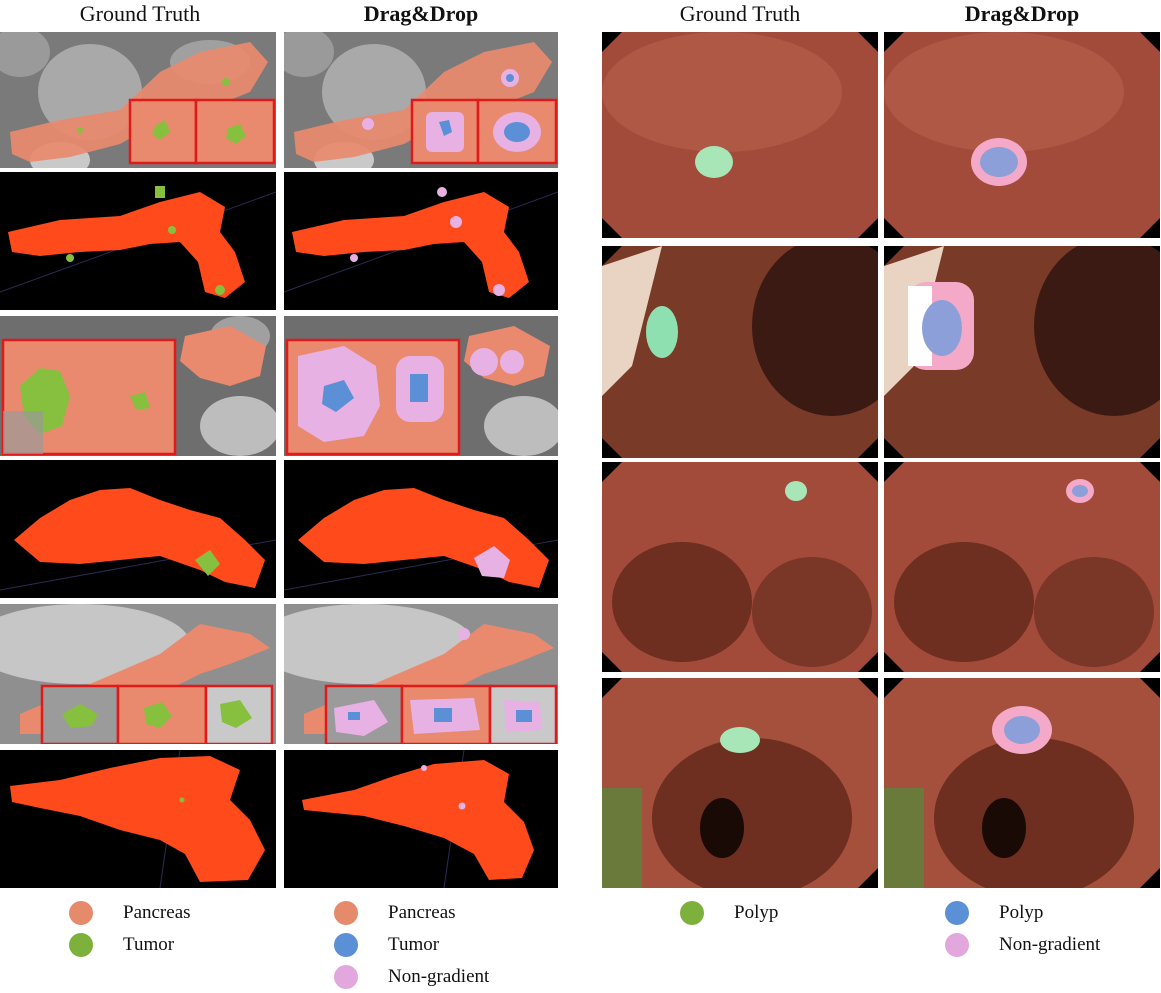 The image size is (1161, 993). I want to click on endoscopy-gt-case4, so click(740, 783).